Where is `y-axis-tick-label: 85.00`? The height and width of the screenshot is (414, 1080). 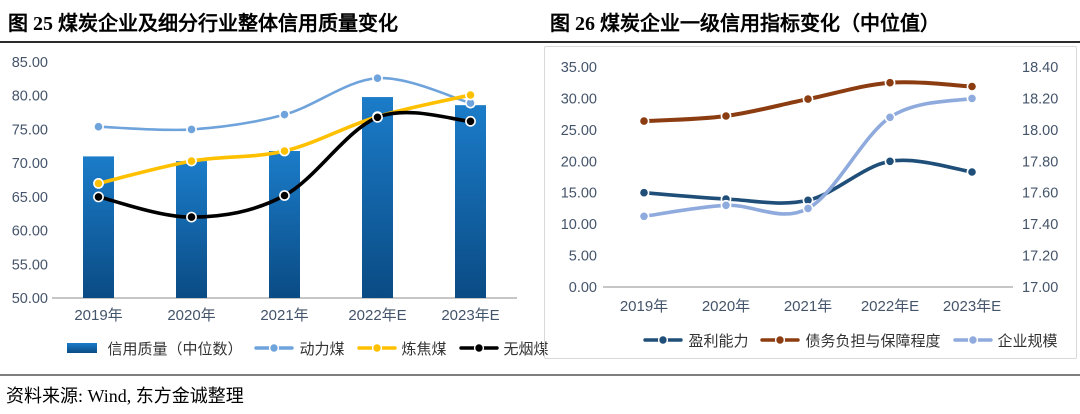
y-axis-tick-label: 85.00 is located at coordinates (30, 63).